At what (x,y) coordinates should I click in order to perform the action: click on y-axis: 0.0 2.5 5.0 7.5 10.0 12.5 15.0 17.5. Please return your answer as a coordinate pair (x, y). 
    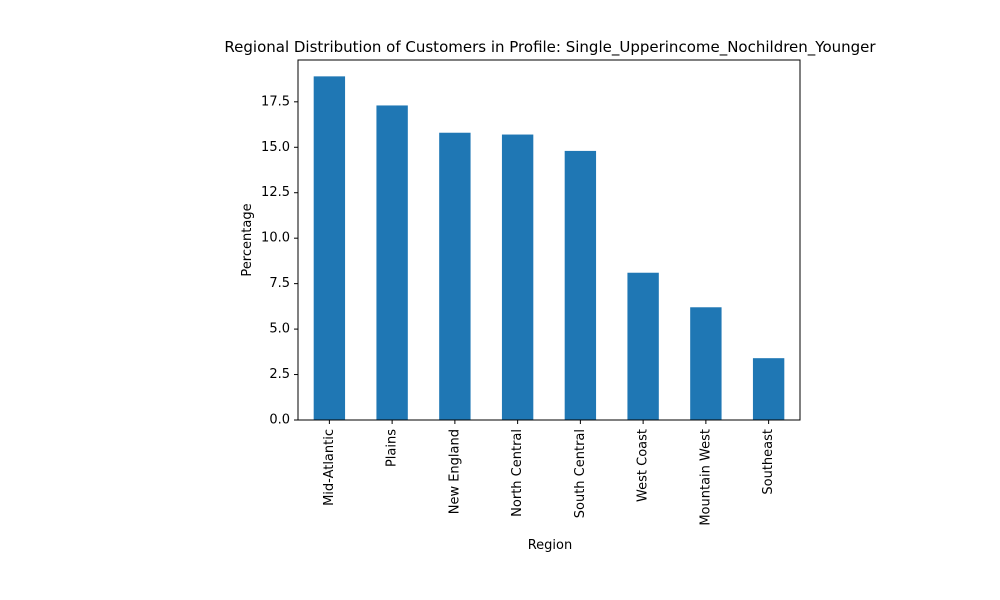
    Looking at the image, I should click on (279, 261).